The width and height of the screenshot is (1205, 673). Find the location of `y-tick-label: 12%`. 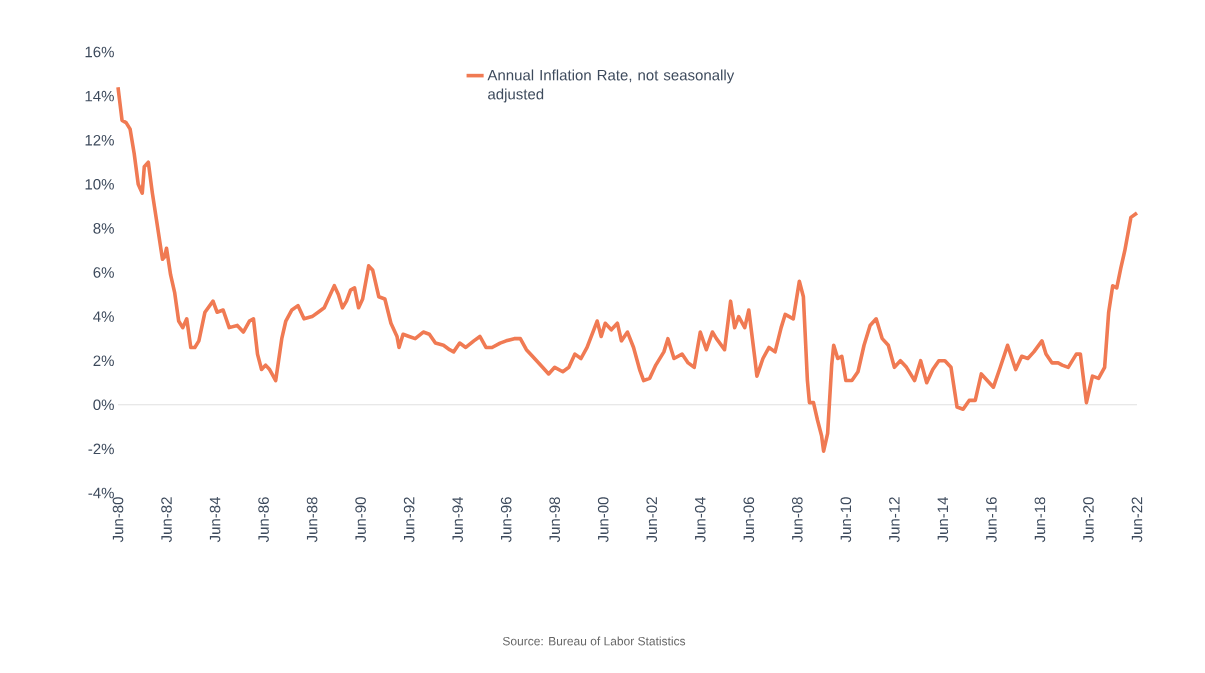

y-tick-label: 12% is located at coordinates (99, 140).